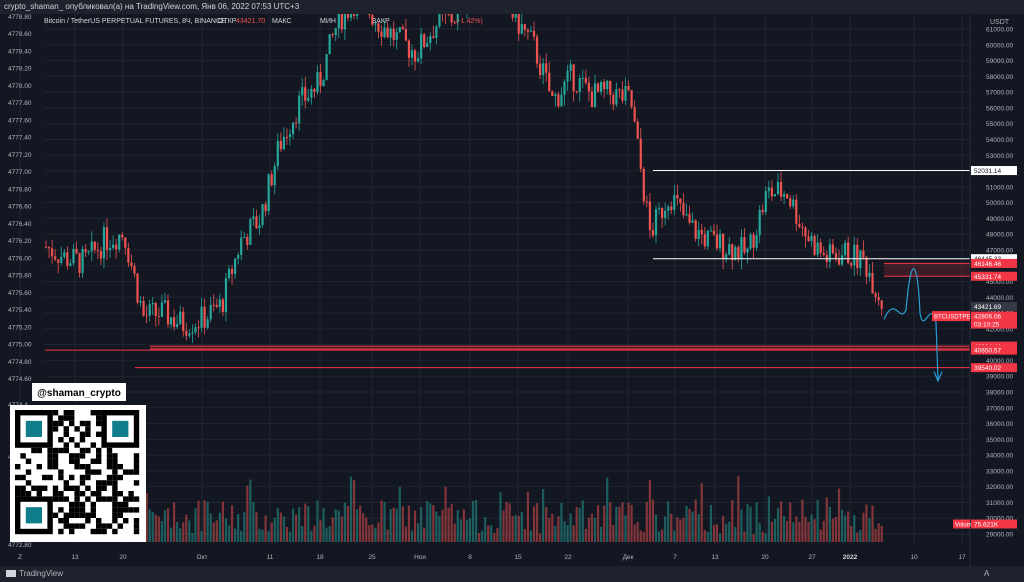  I want to click on forecast-drawing, so click(913, 325).